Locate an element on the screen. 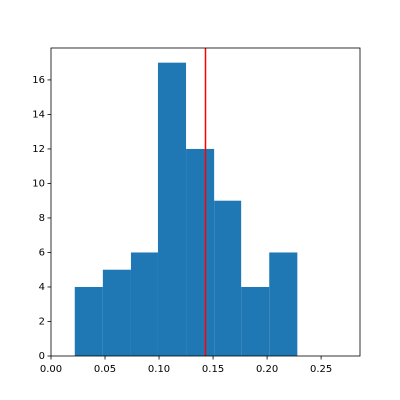 The width and height of the screenshot is (400, 400). y-tick-label: 16 is located at coordinates (38, 80).